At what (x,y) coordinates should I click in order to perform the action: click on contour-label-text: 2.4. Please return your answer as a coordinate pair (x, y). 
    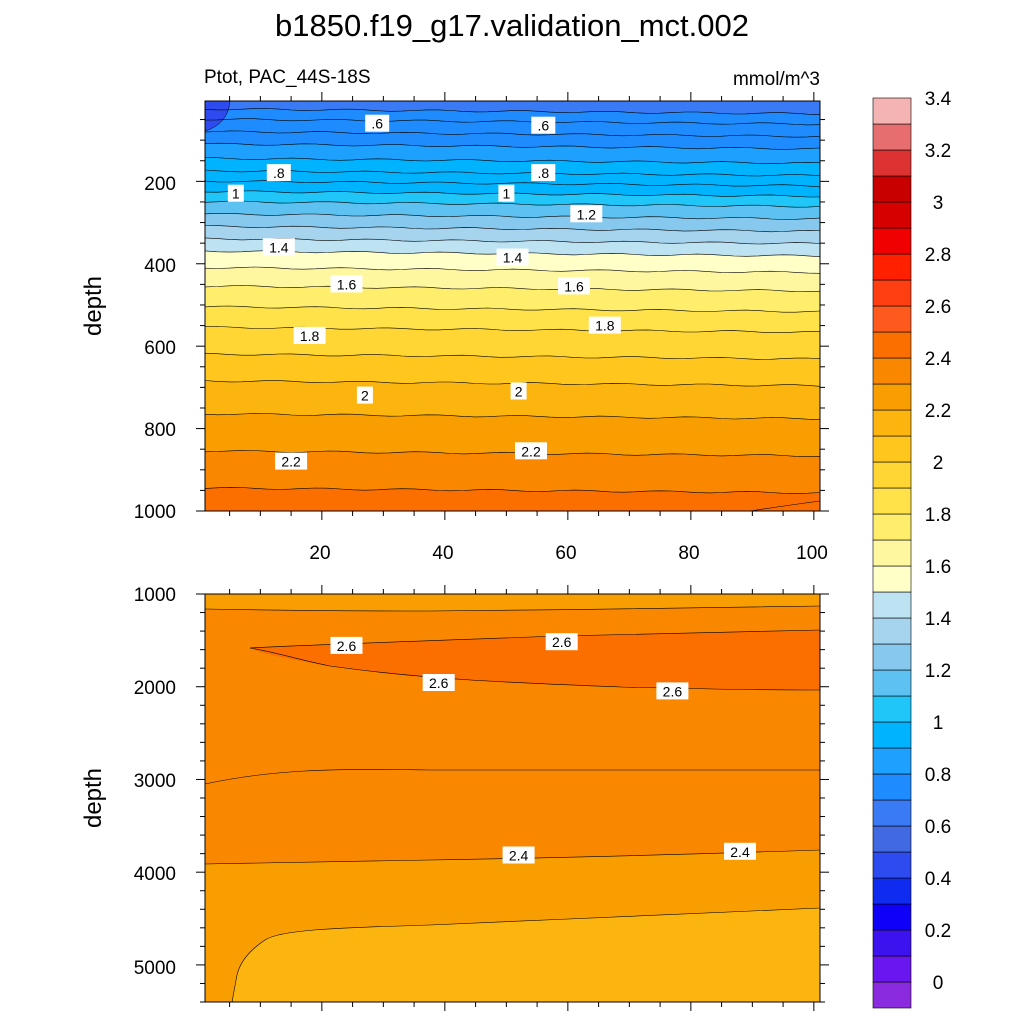
    Looking at the image, I should click on (740, 852).